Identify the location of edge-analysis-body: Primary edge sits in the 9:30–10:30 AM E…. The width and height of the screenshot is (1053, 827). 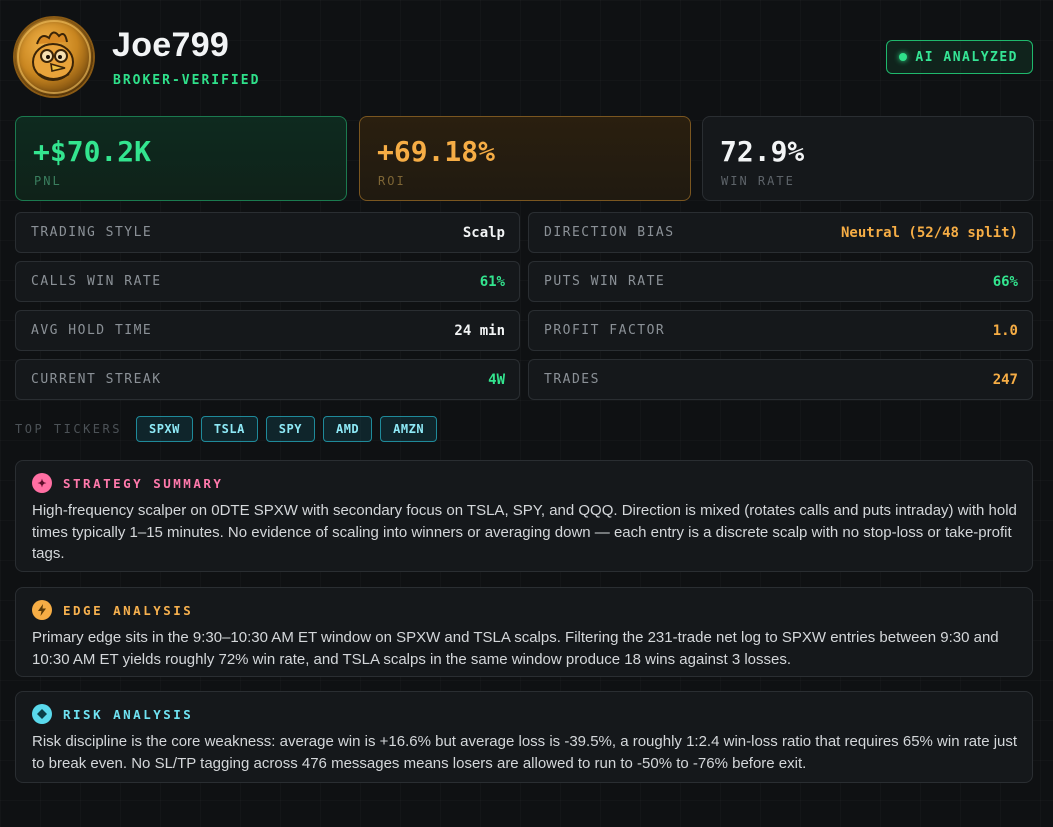
(515, 648).